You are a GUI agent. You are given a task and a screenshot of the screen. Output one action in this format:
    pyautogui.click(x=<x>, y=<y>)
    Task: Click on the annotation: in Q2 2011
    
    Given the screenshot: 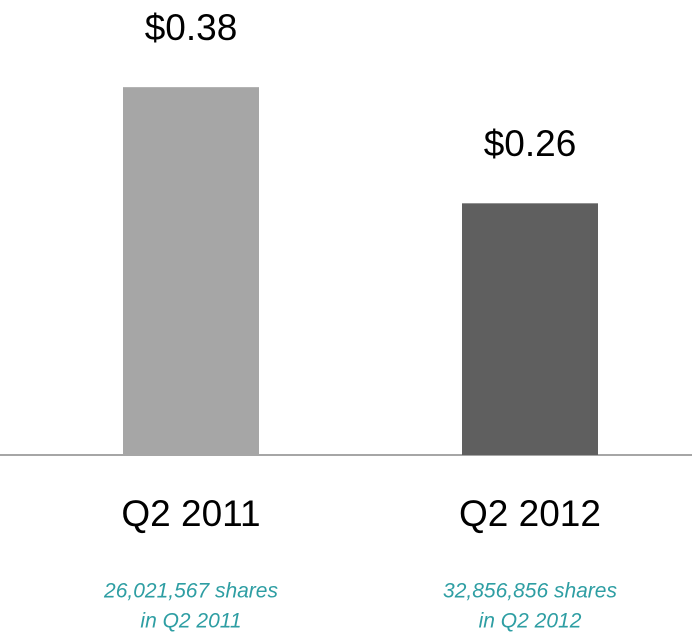 What is the action you would take?
    pyautogui.click(x=190, y=621)
    